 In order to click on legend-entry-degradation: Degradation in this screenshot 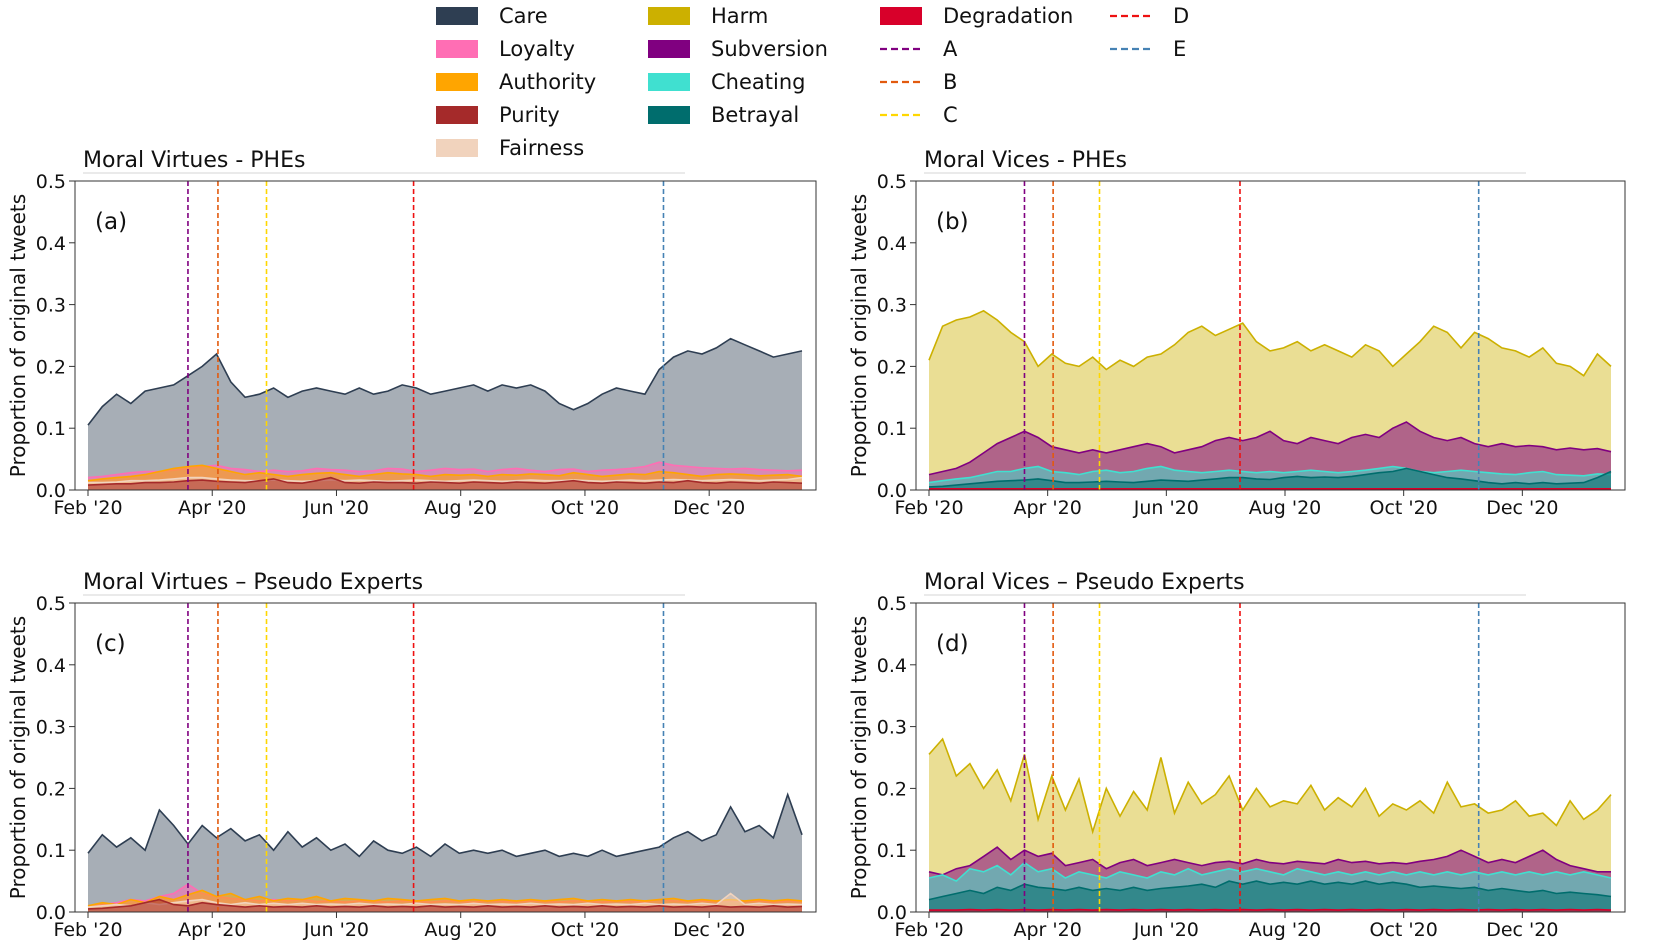, I will do `click(976, 16)`.